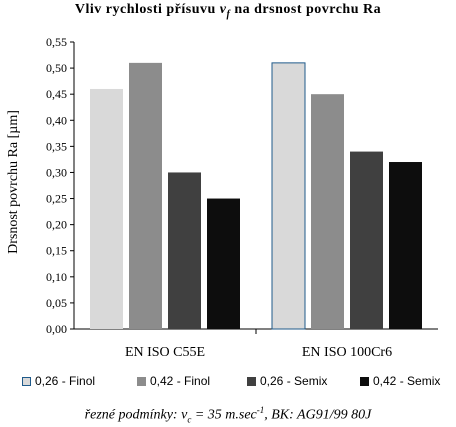 The height and width of the screenshot is (427, 456). What do you see at coordinates (56, 277) in the screenshot?
I see `y-tick-label: 0,10` at bounding box center [56, 277].